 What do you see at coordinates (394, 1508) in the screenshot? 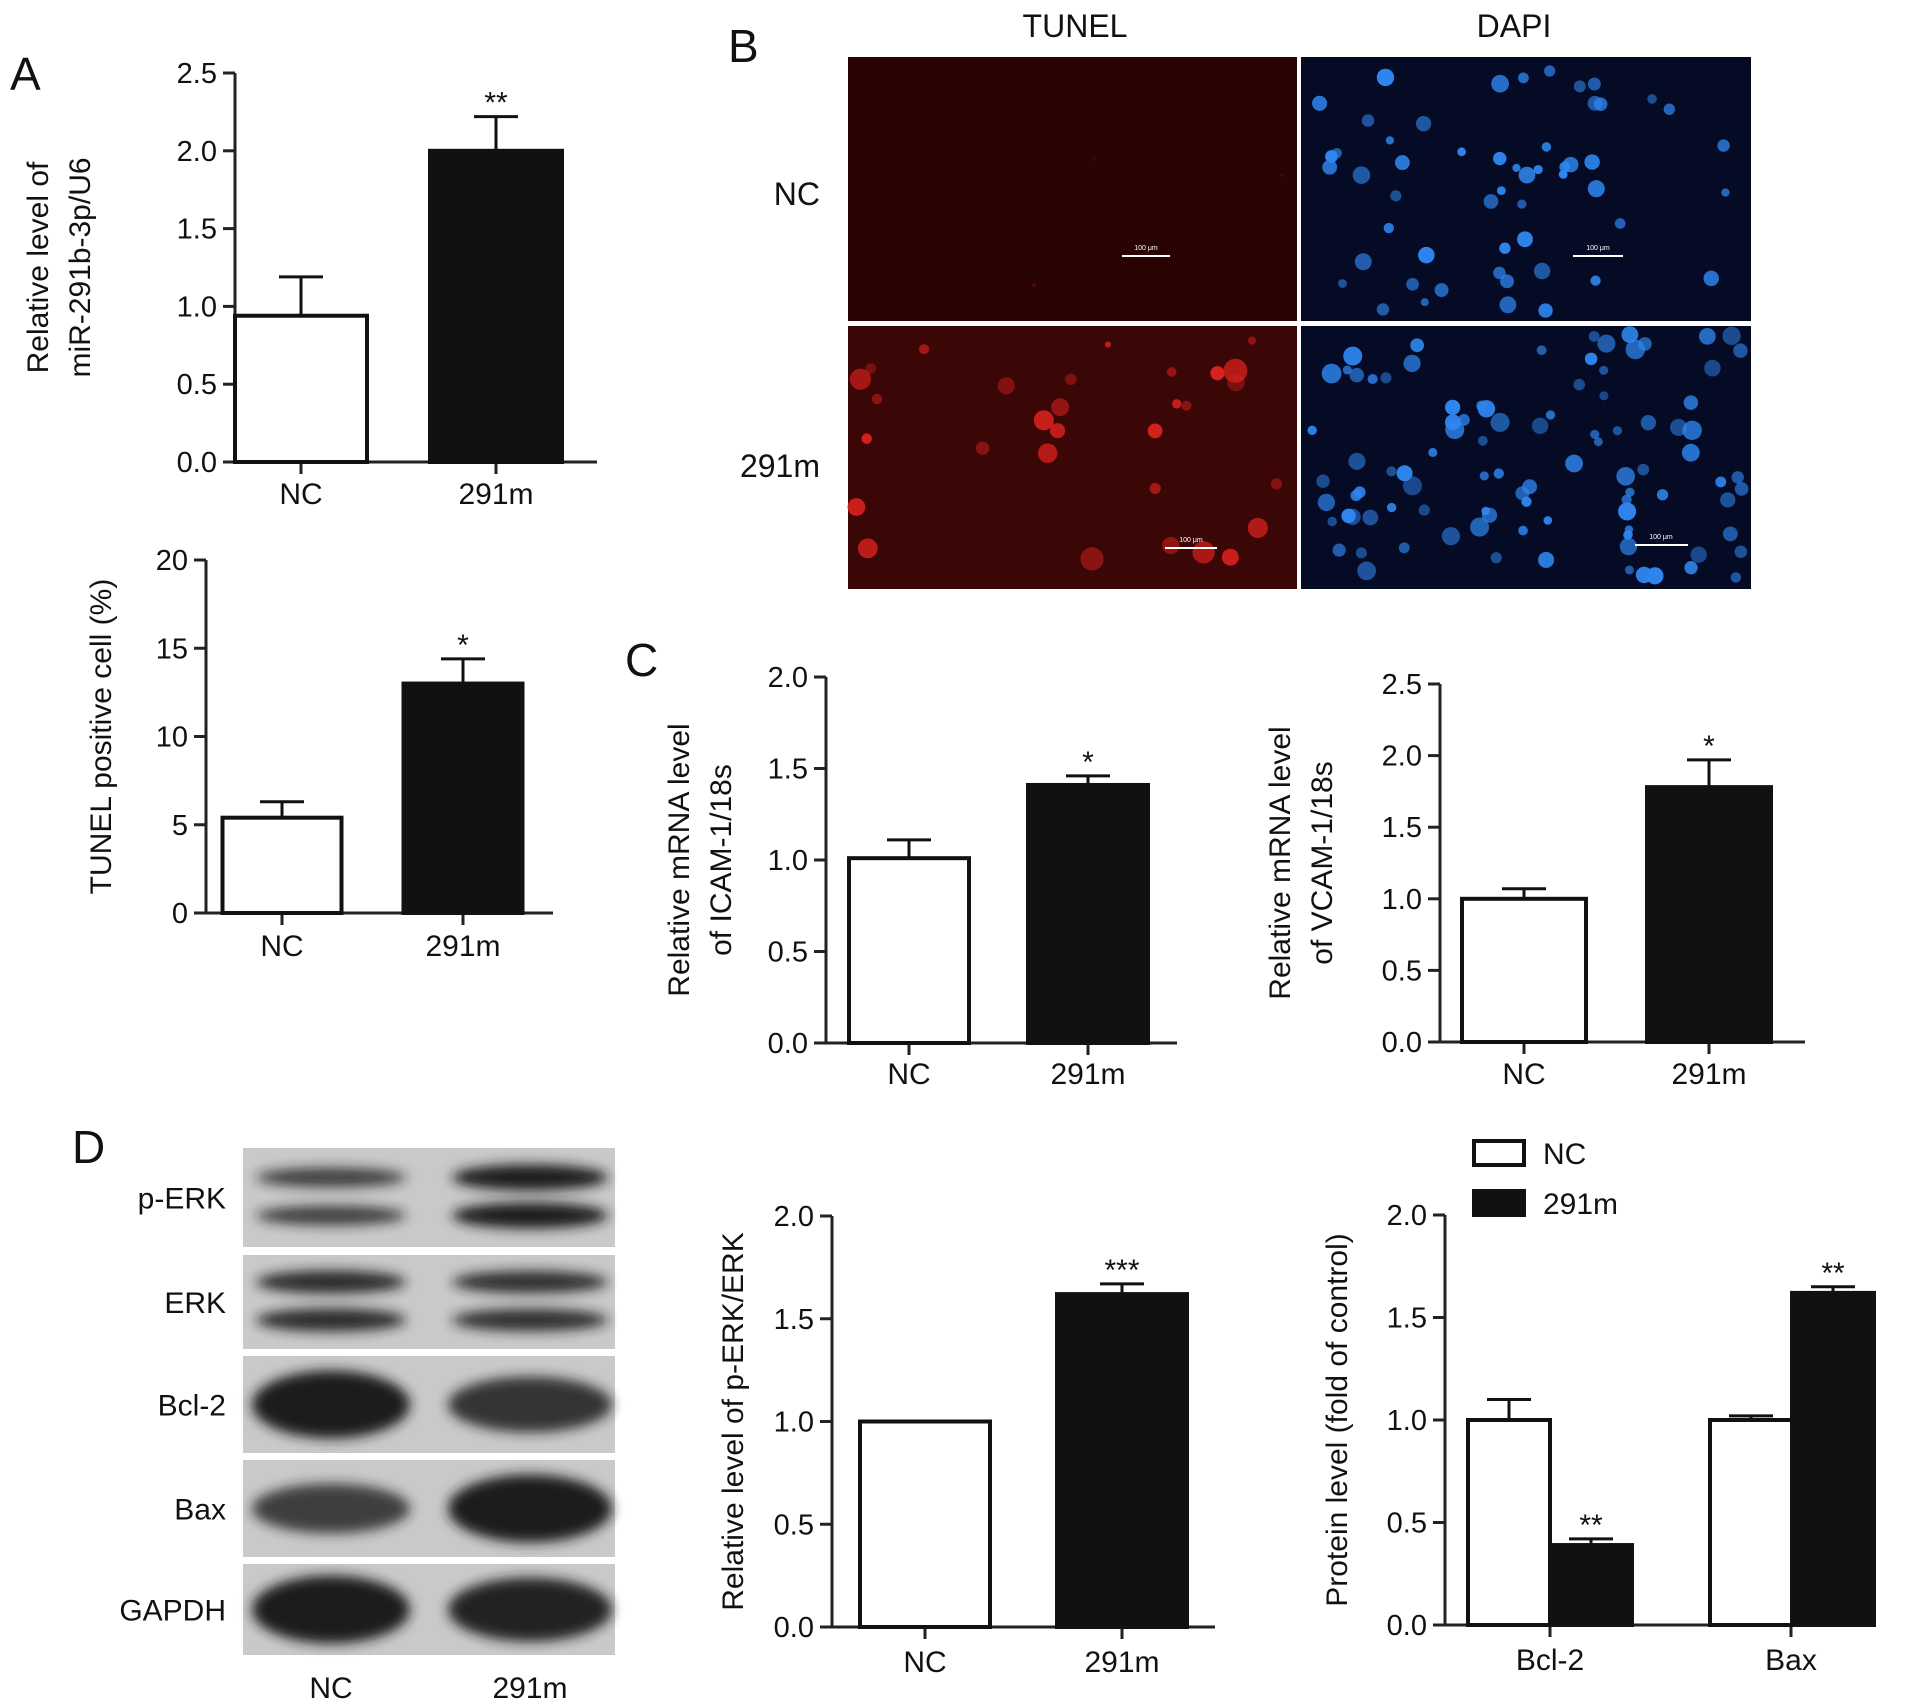
I see `blot-row: Bax` at bounding box center [394, 1508].